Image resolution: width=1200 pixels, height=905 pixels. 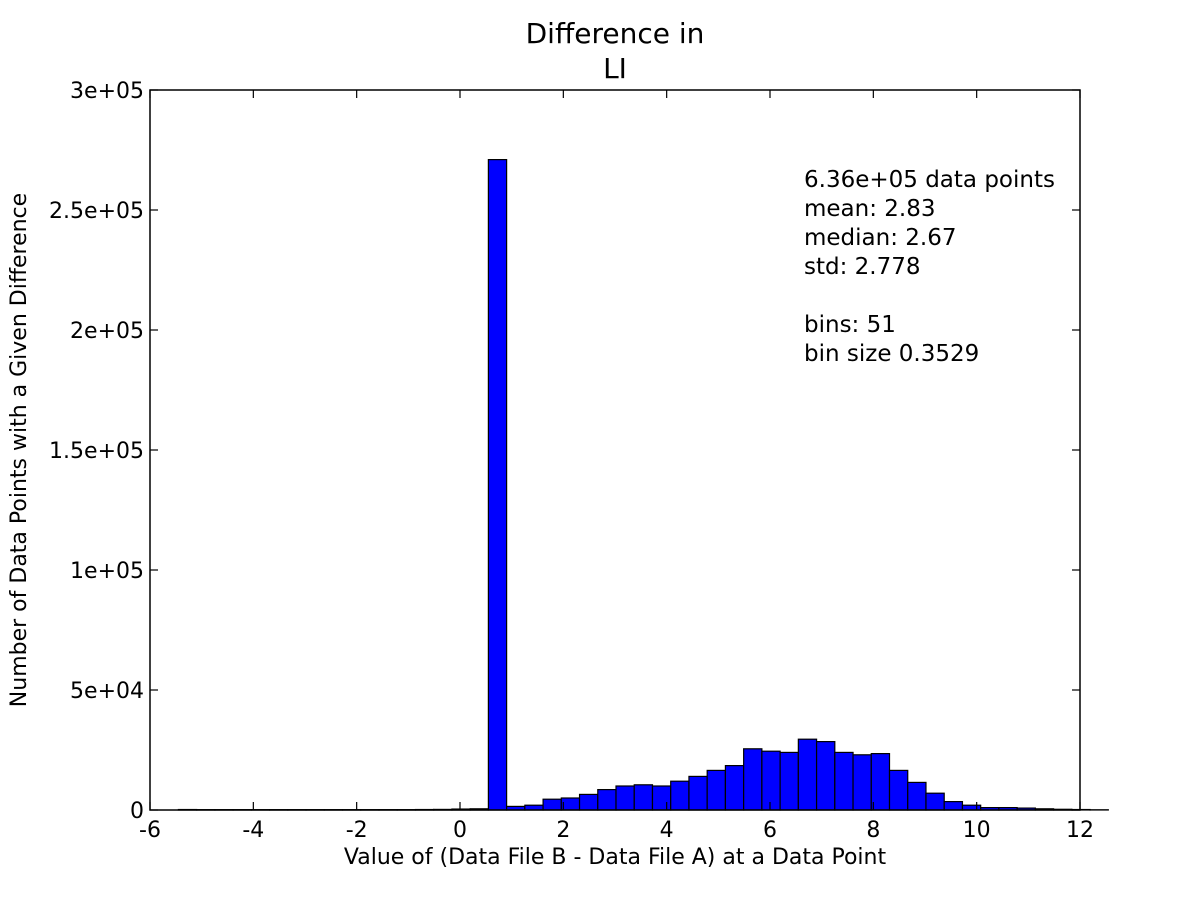 What do you see at coordinates (96, 211) in the screenshot?
I see `y-tick-label: 2.5e+05` at bounding box center [96, 211].